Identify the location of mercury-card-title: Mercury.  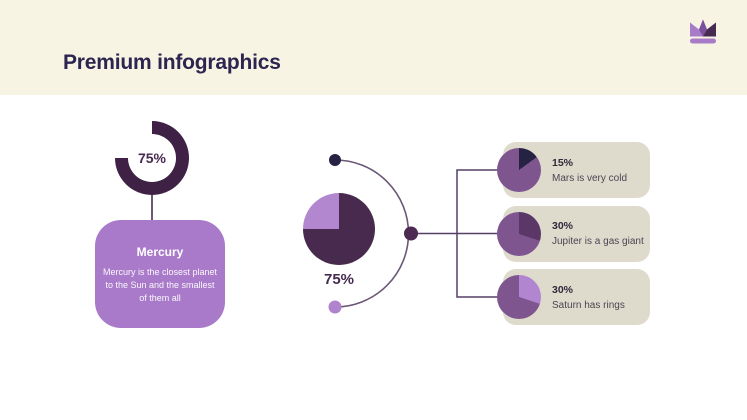
(160, 252).